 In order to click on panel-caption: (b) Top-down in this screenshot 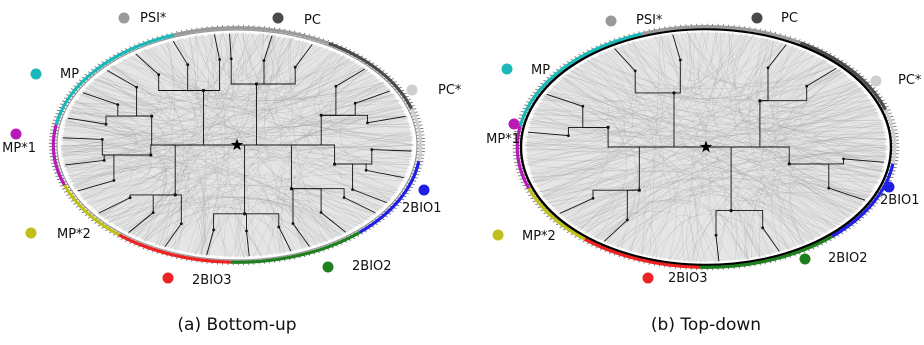, I will do `click(706, 325)`.